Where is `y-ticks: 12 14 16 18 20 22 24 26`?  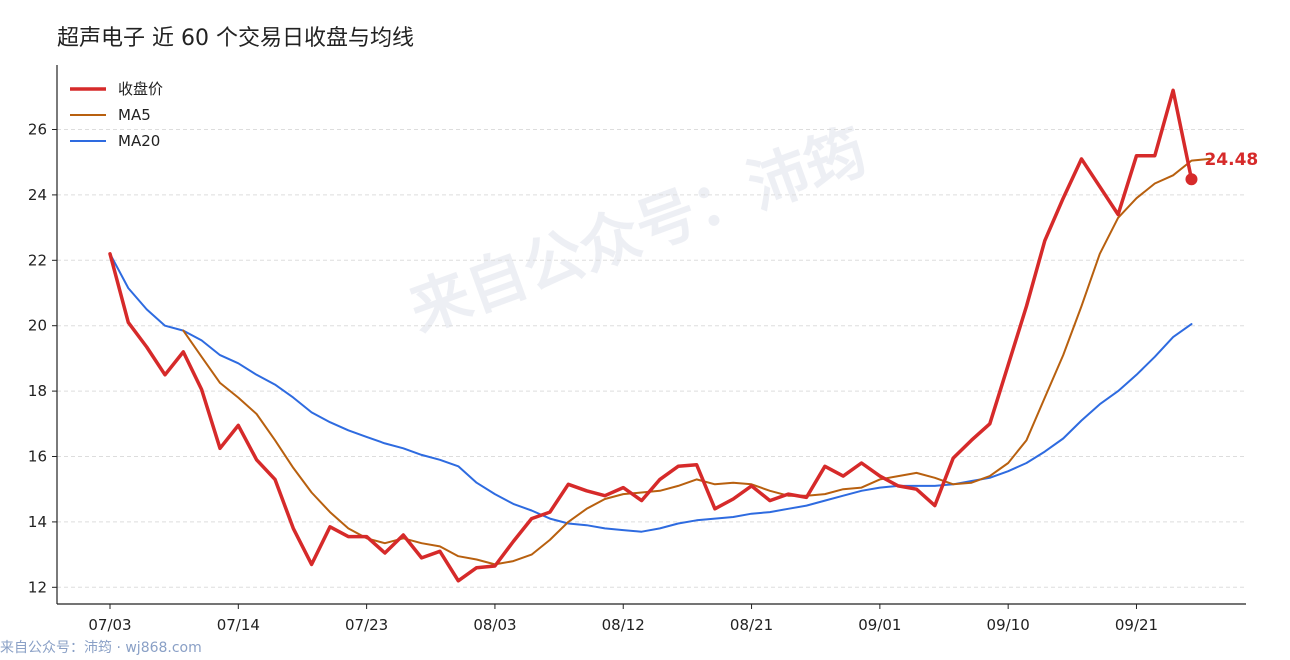
y-ticks: 12 14 16 18 20 22 24 26 is located at coordinates (42, 358).